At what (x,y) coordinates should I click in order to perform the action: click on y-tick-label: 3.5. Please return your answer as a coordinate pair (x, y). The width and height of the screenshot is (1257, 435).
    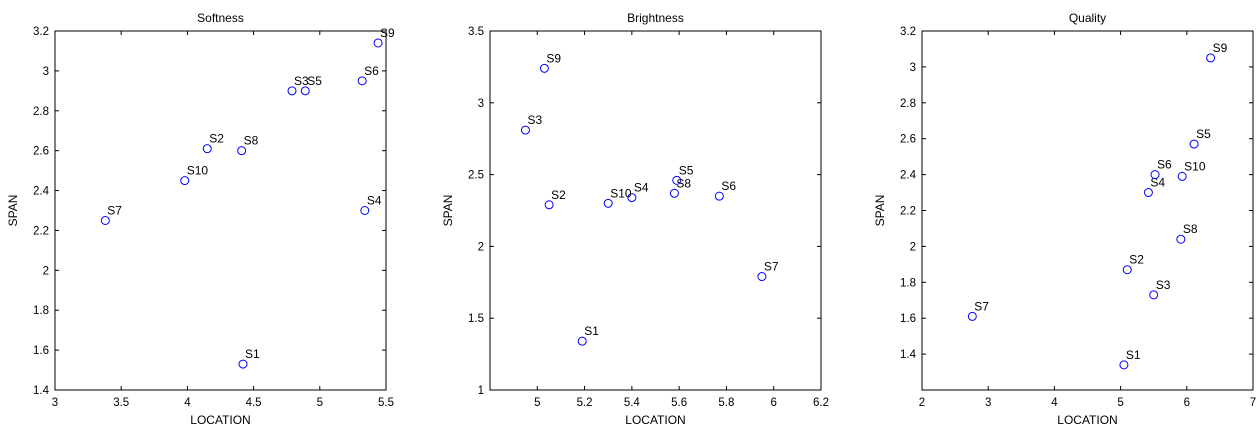
    Looking at the image, I should click on (476, 32).